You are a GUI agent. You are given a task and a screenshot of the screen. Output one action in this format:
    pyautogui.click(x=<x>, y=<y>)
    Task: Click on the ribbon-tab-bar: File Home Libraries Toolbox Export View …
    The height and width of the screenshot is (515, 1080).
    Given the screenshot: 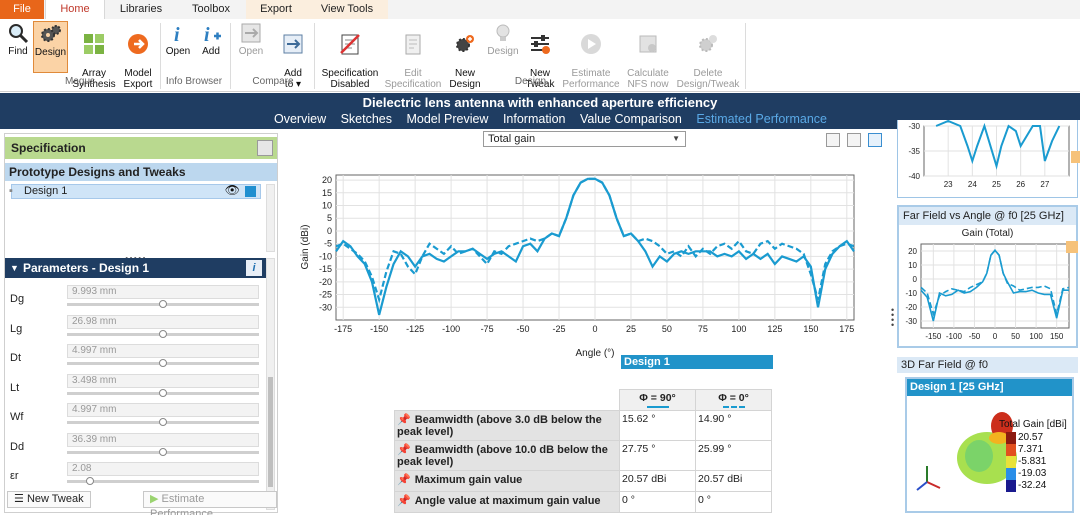 What is the action you would take?
    pyautogui.click(x=540, y=10)
    